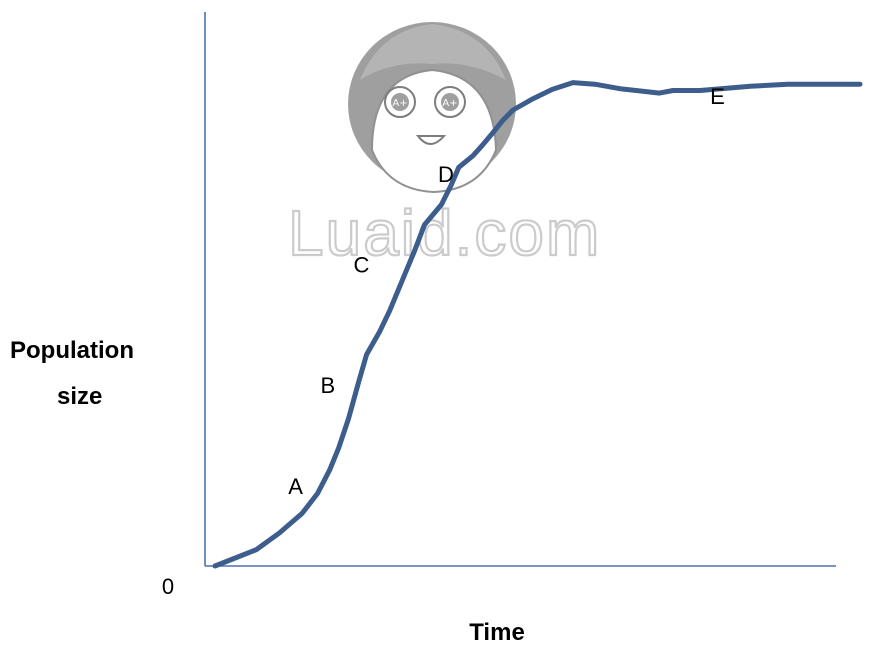  Describe the element at coordinates (432, 108) in the screenshot. I see `watermark-face-icon: A+ A+` at that location.